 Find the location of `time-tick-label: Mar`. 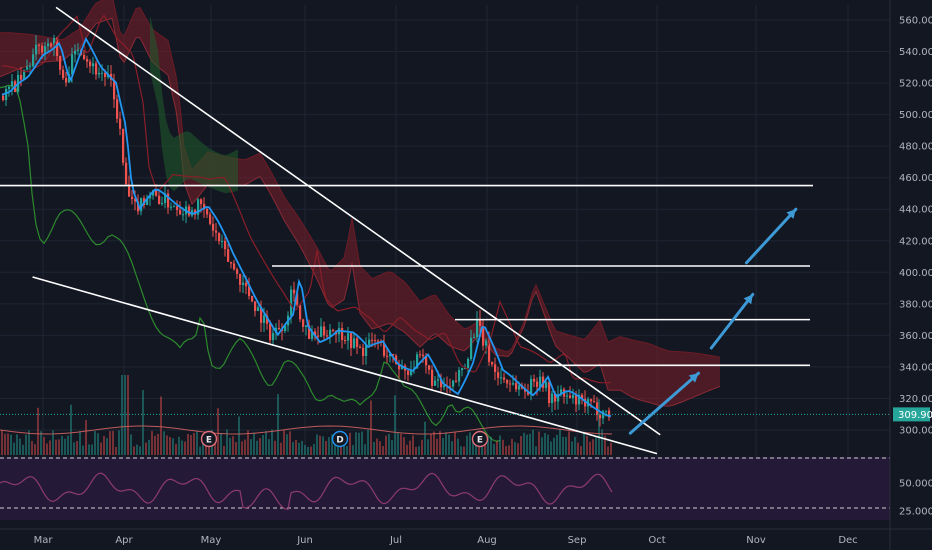

time-tick-label: Mar is located at coordinates (44, 540).